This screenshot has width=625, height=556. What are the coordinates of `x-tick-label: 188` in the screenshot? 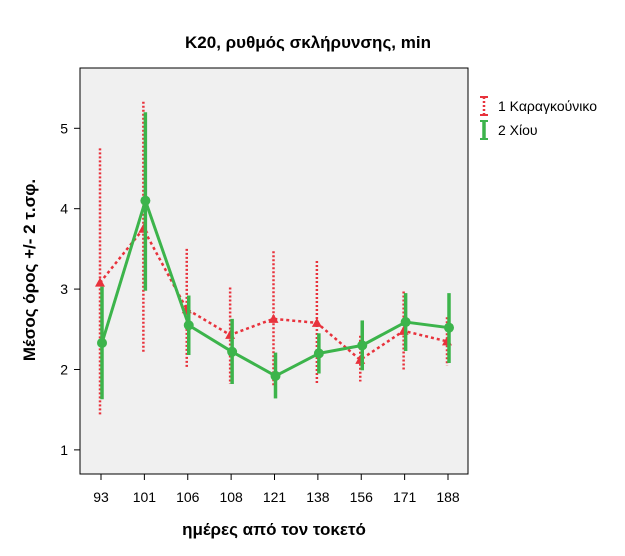 It's located at (448, 497).